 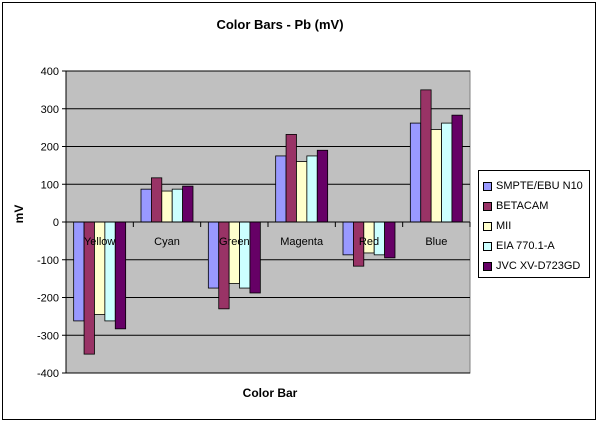 I want to click on legend-label: JVC XV-D723GD, so click(x=538, y=266).